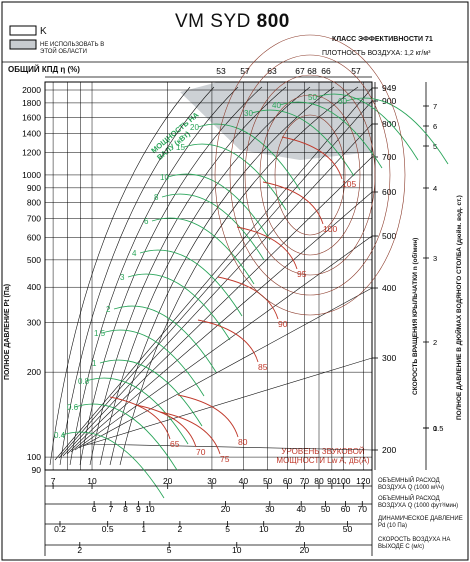 This screenshot has width=470, height=562. What do you see at coordinates (225, 459) in the screenshot?
I see `sound-value-label: 75` at bounding box center [225, 459].